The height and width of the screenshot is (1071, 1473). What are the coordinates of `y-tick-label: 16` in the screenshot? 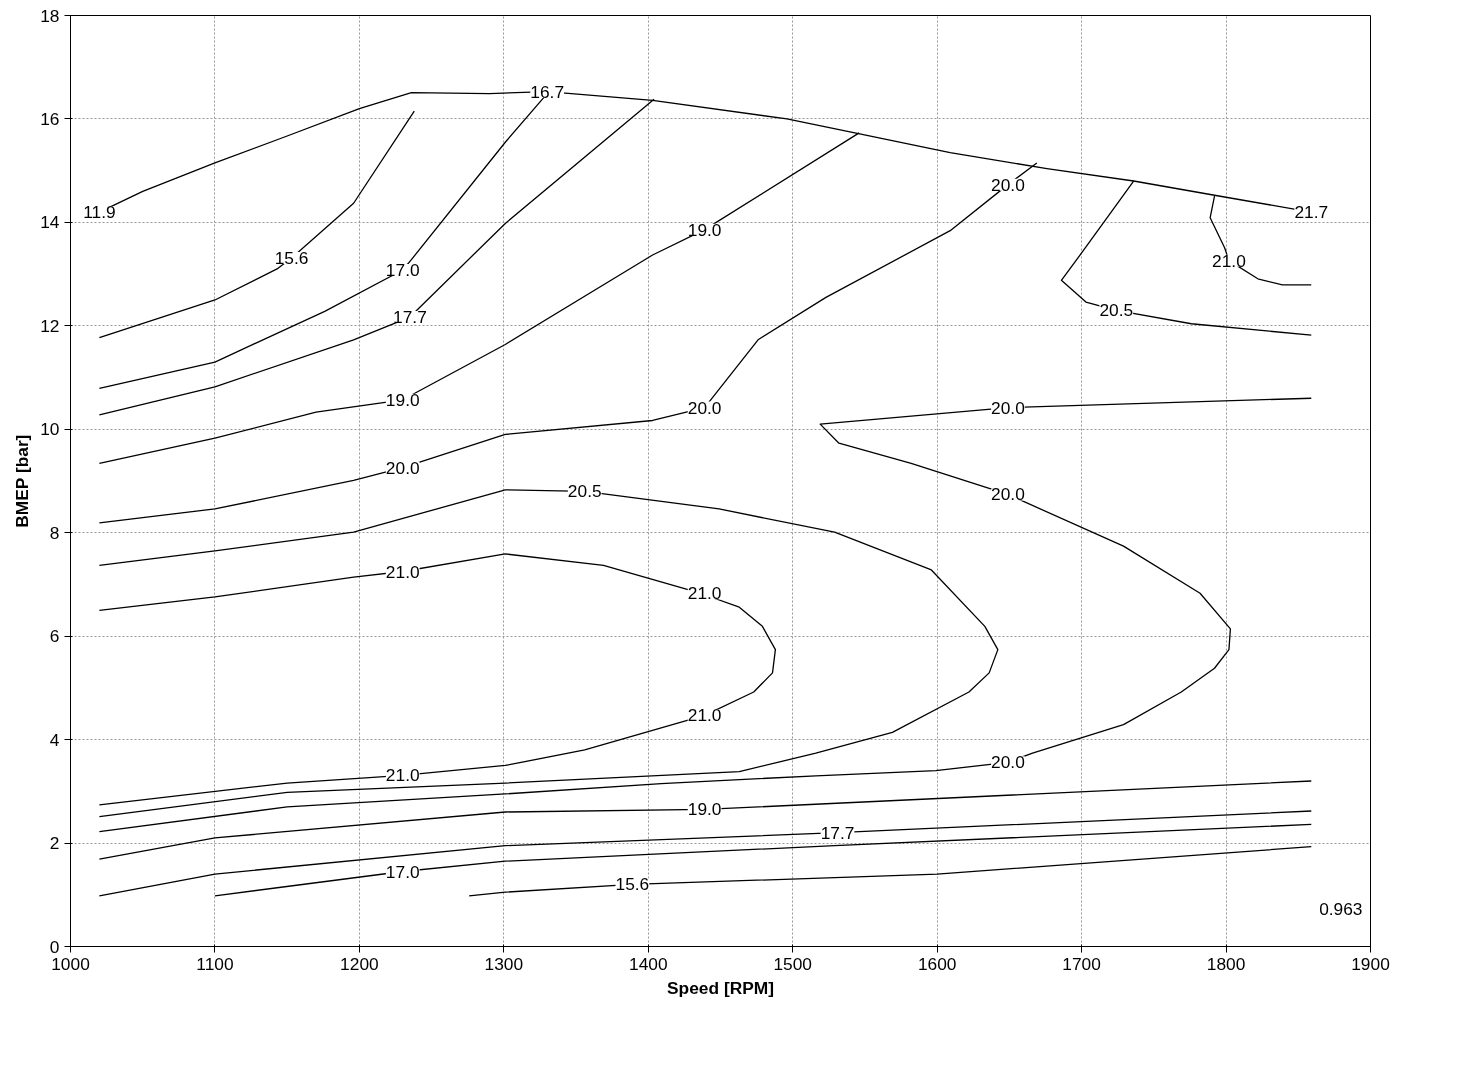 It's located at (50, 118).